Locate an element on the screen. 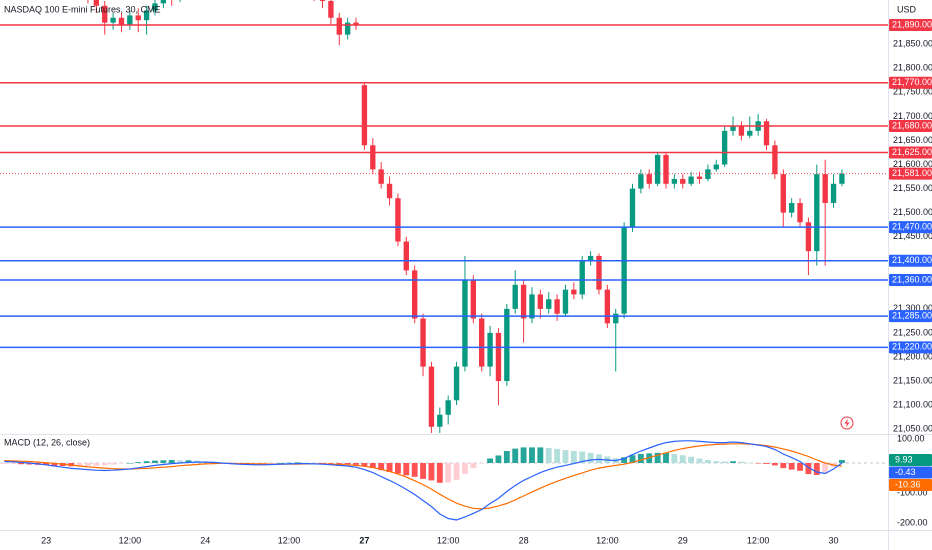 The width and height of the screenshot is (932, 550). macd-y-tick-label: -200.00 is located at coordinates (912, 522).